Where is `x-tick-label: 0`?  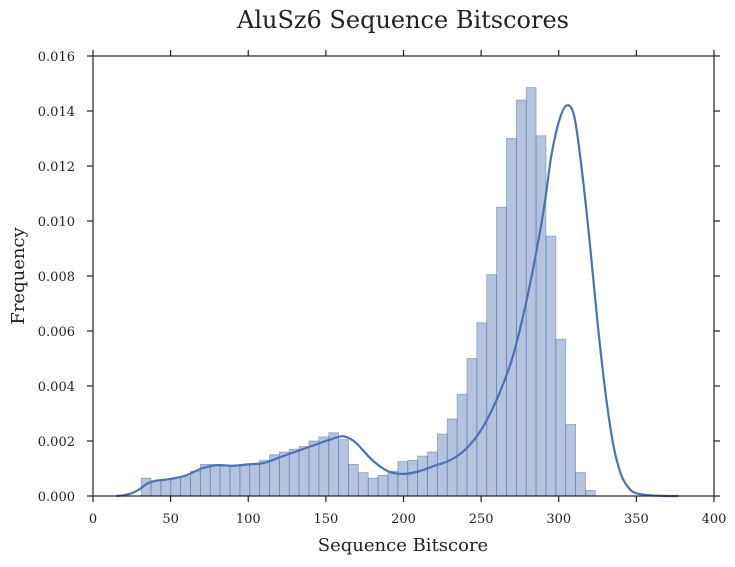 x-tick-label: 0 is located at coordinates (93, 519).